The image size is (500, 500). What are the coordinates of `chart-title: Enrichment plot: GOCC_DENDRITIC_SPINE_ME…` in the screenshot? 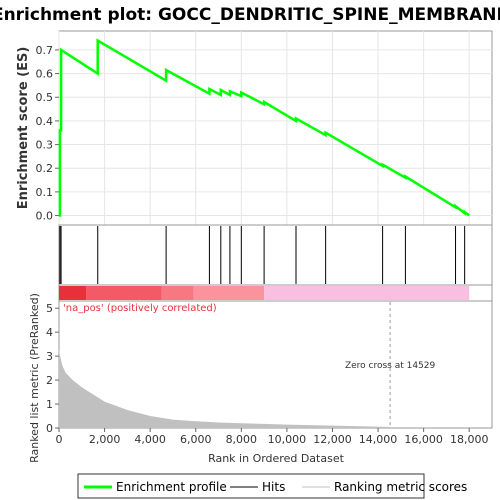 It's located at (250, 15).